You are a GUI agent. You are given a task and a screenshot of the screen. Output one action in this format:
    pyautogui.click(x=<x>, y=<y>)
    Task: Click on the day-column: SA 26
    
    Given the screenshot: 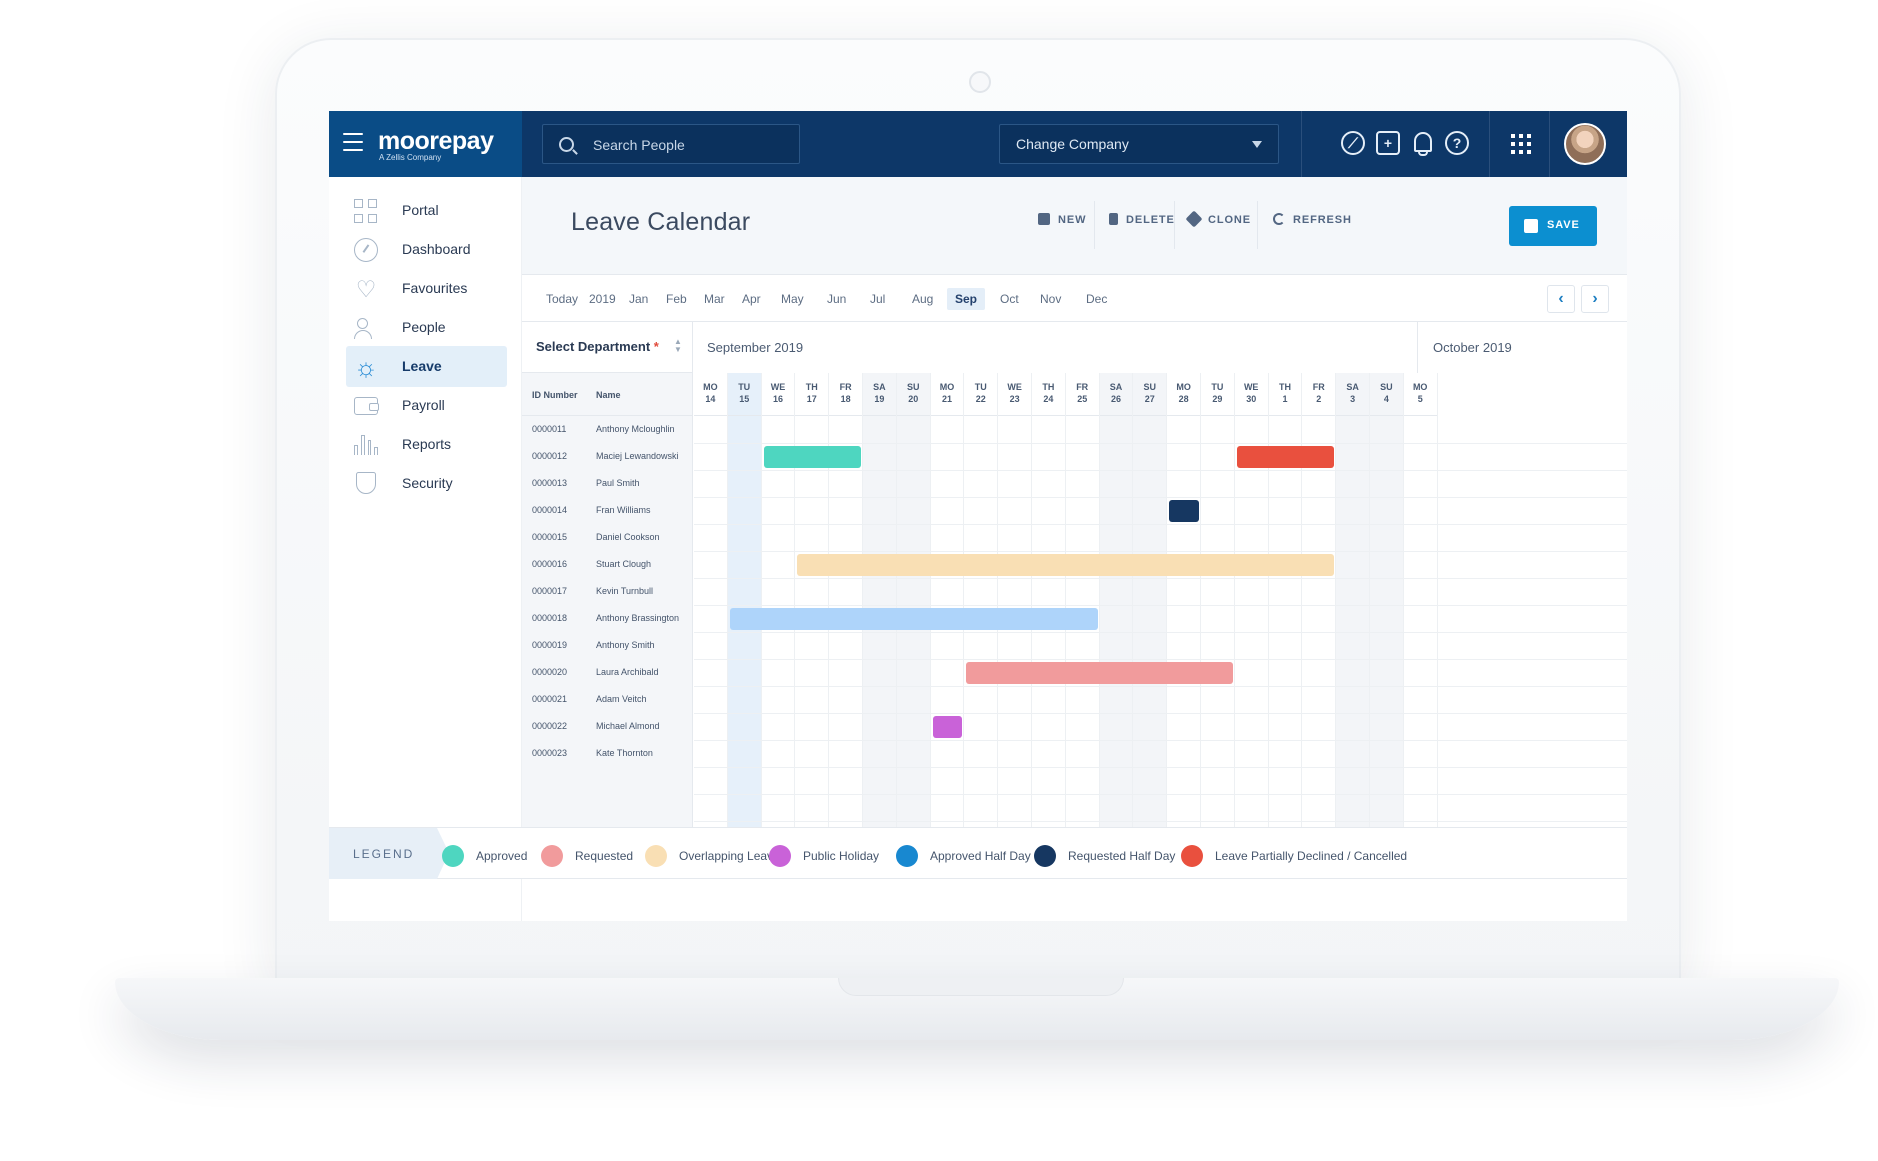 What is the action you would take?
    pyautogui.click(x=1116, y=600)
    